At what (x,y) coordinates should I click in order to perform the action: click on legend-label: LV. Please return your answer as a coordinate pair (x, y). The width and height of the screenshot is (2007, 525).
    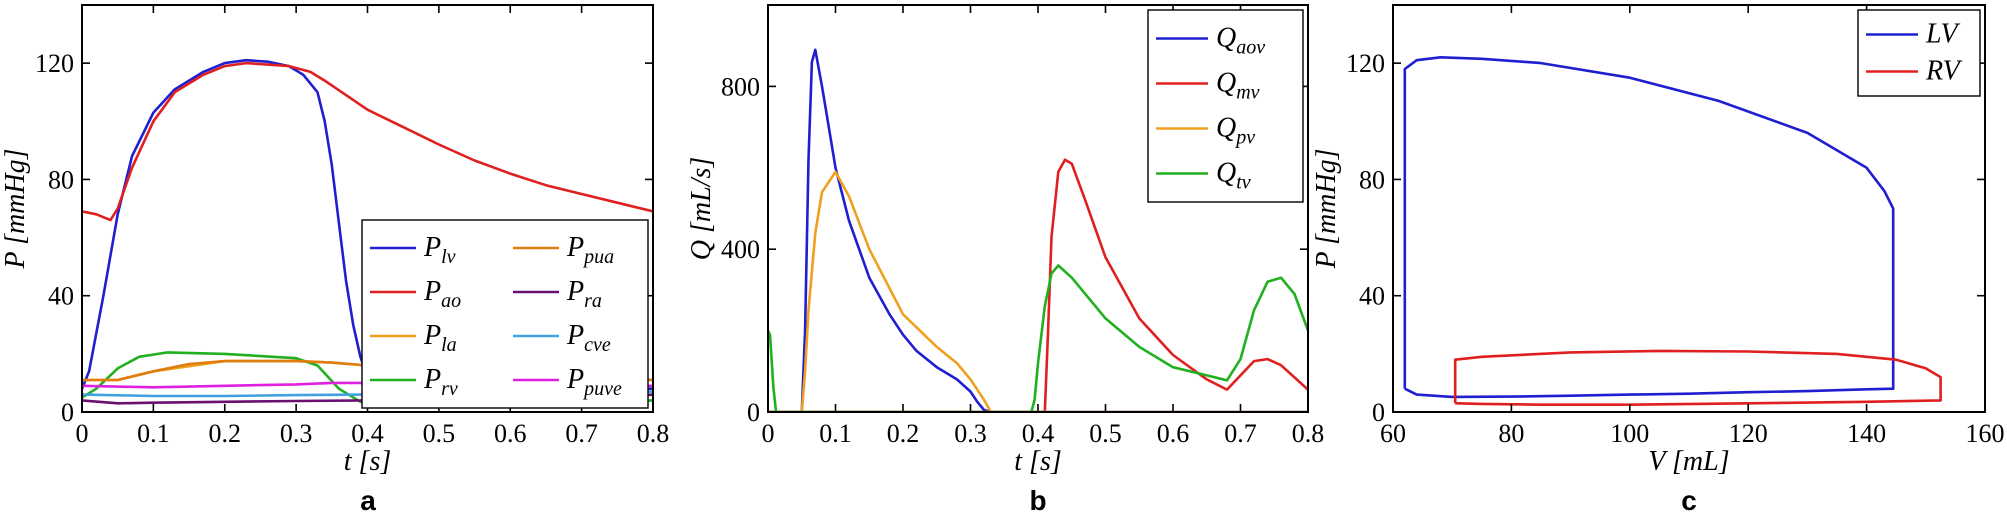
    Looking at the image, I should click on (1943, 34).